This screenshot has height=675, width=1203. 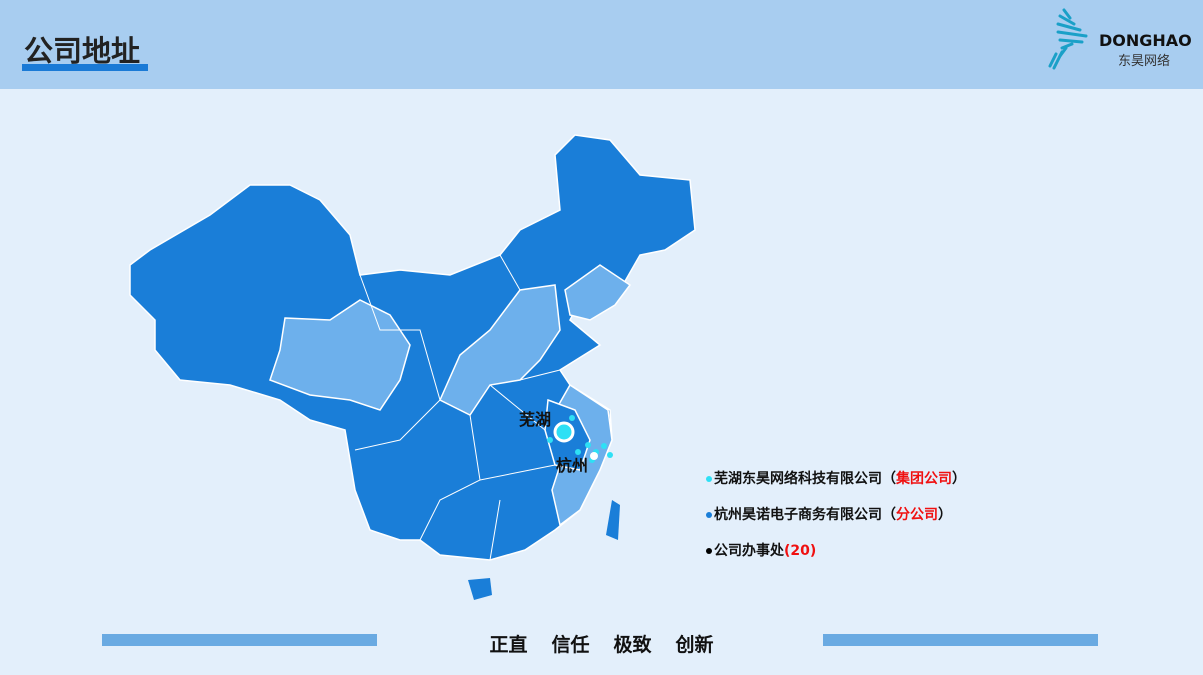 I want to click on city-label-hangzhou: 杭州, so click(x=572, y=465).